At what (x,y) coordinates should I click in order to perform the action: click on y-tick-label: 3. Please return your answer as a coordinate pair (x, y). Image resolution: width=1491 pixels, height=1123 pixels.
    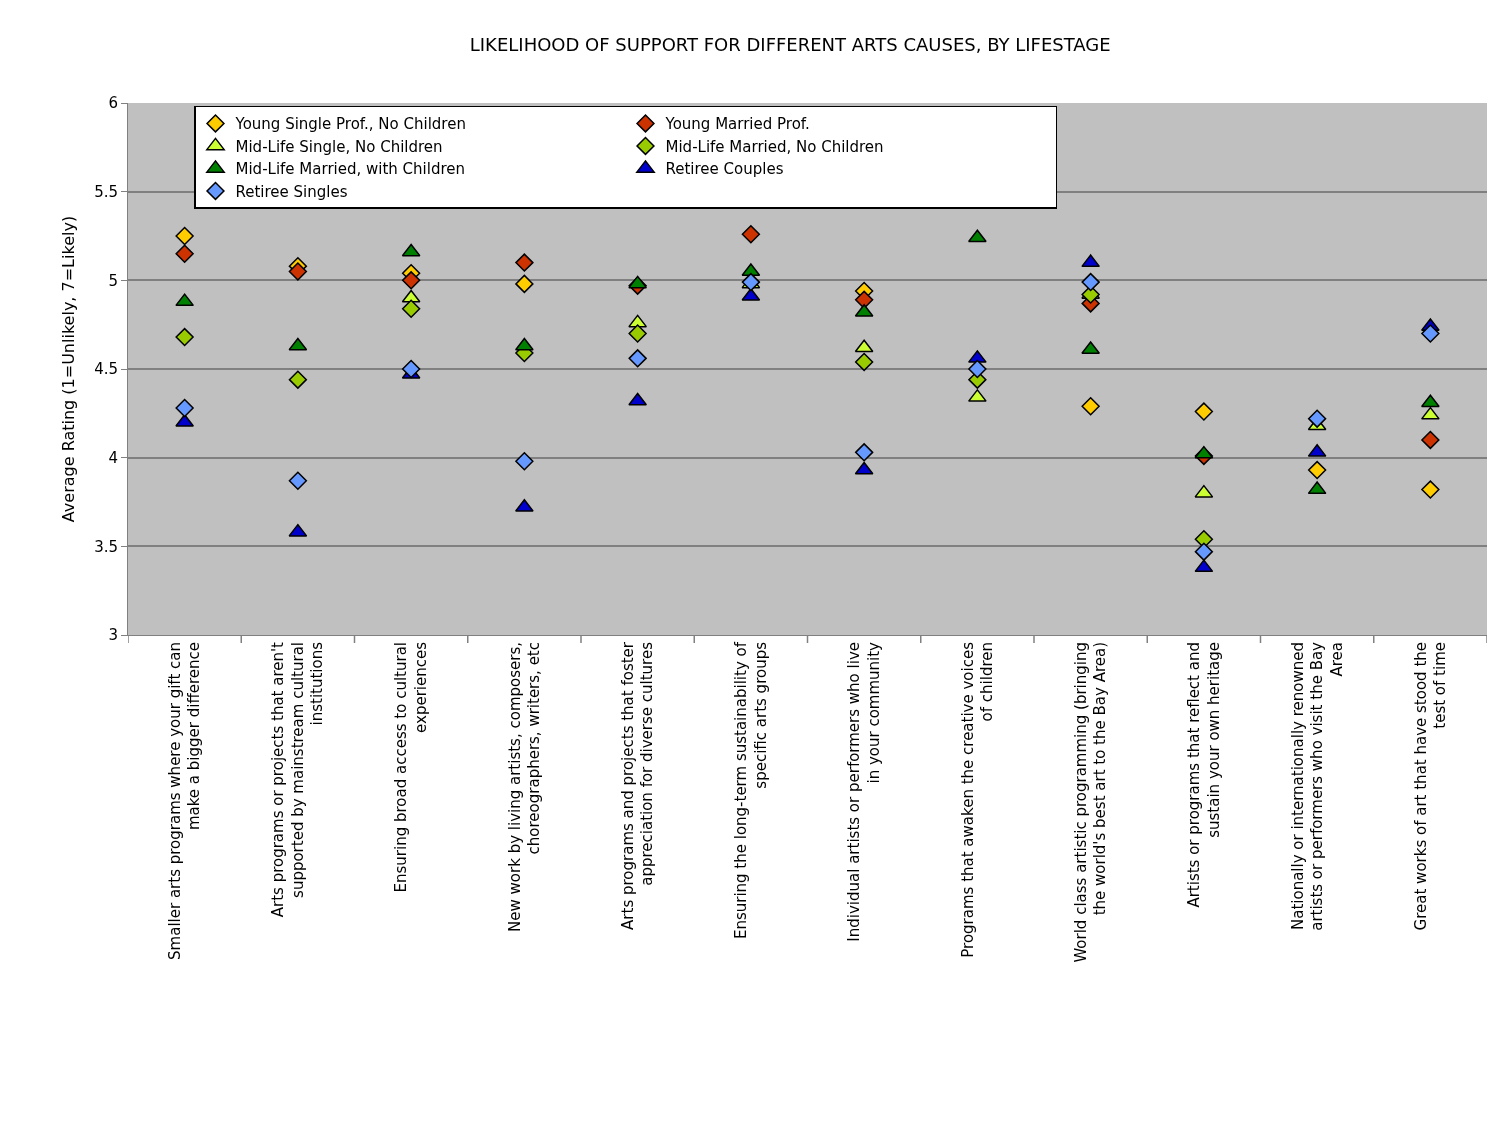
    Looking at the image, I should click on (113, 635).